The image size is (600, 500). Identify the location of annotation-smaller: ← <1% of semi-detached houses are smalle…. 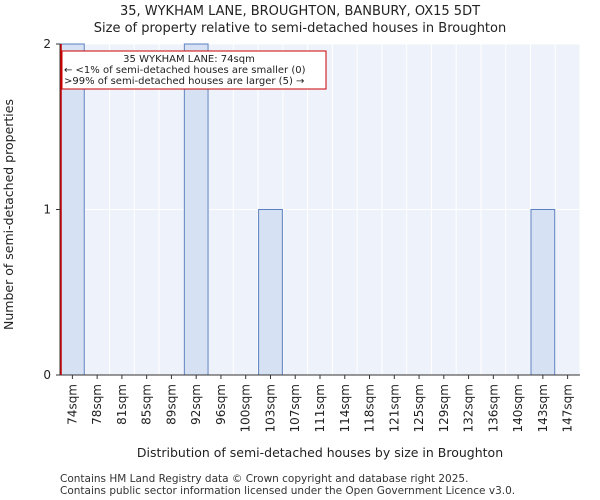
(185, 70).